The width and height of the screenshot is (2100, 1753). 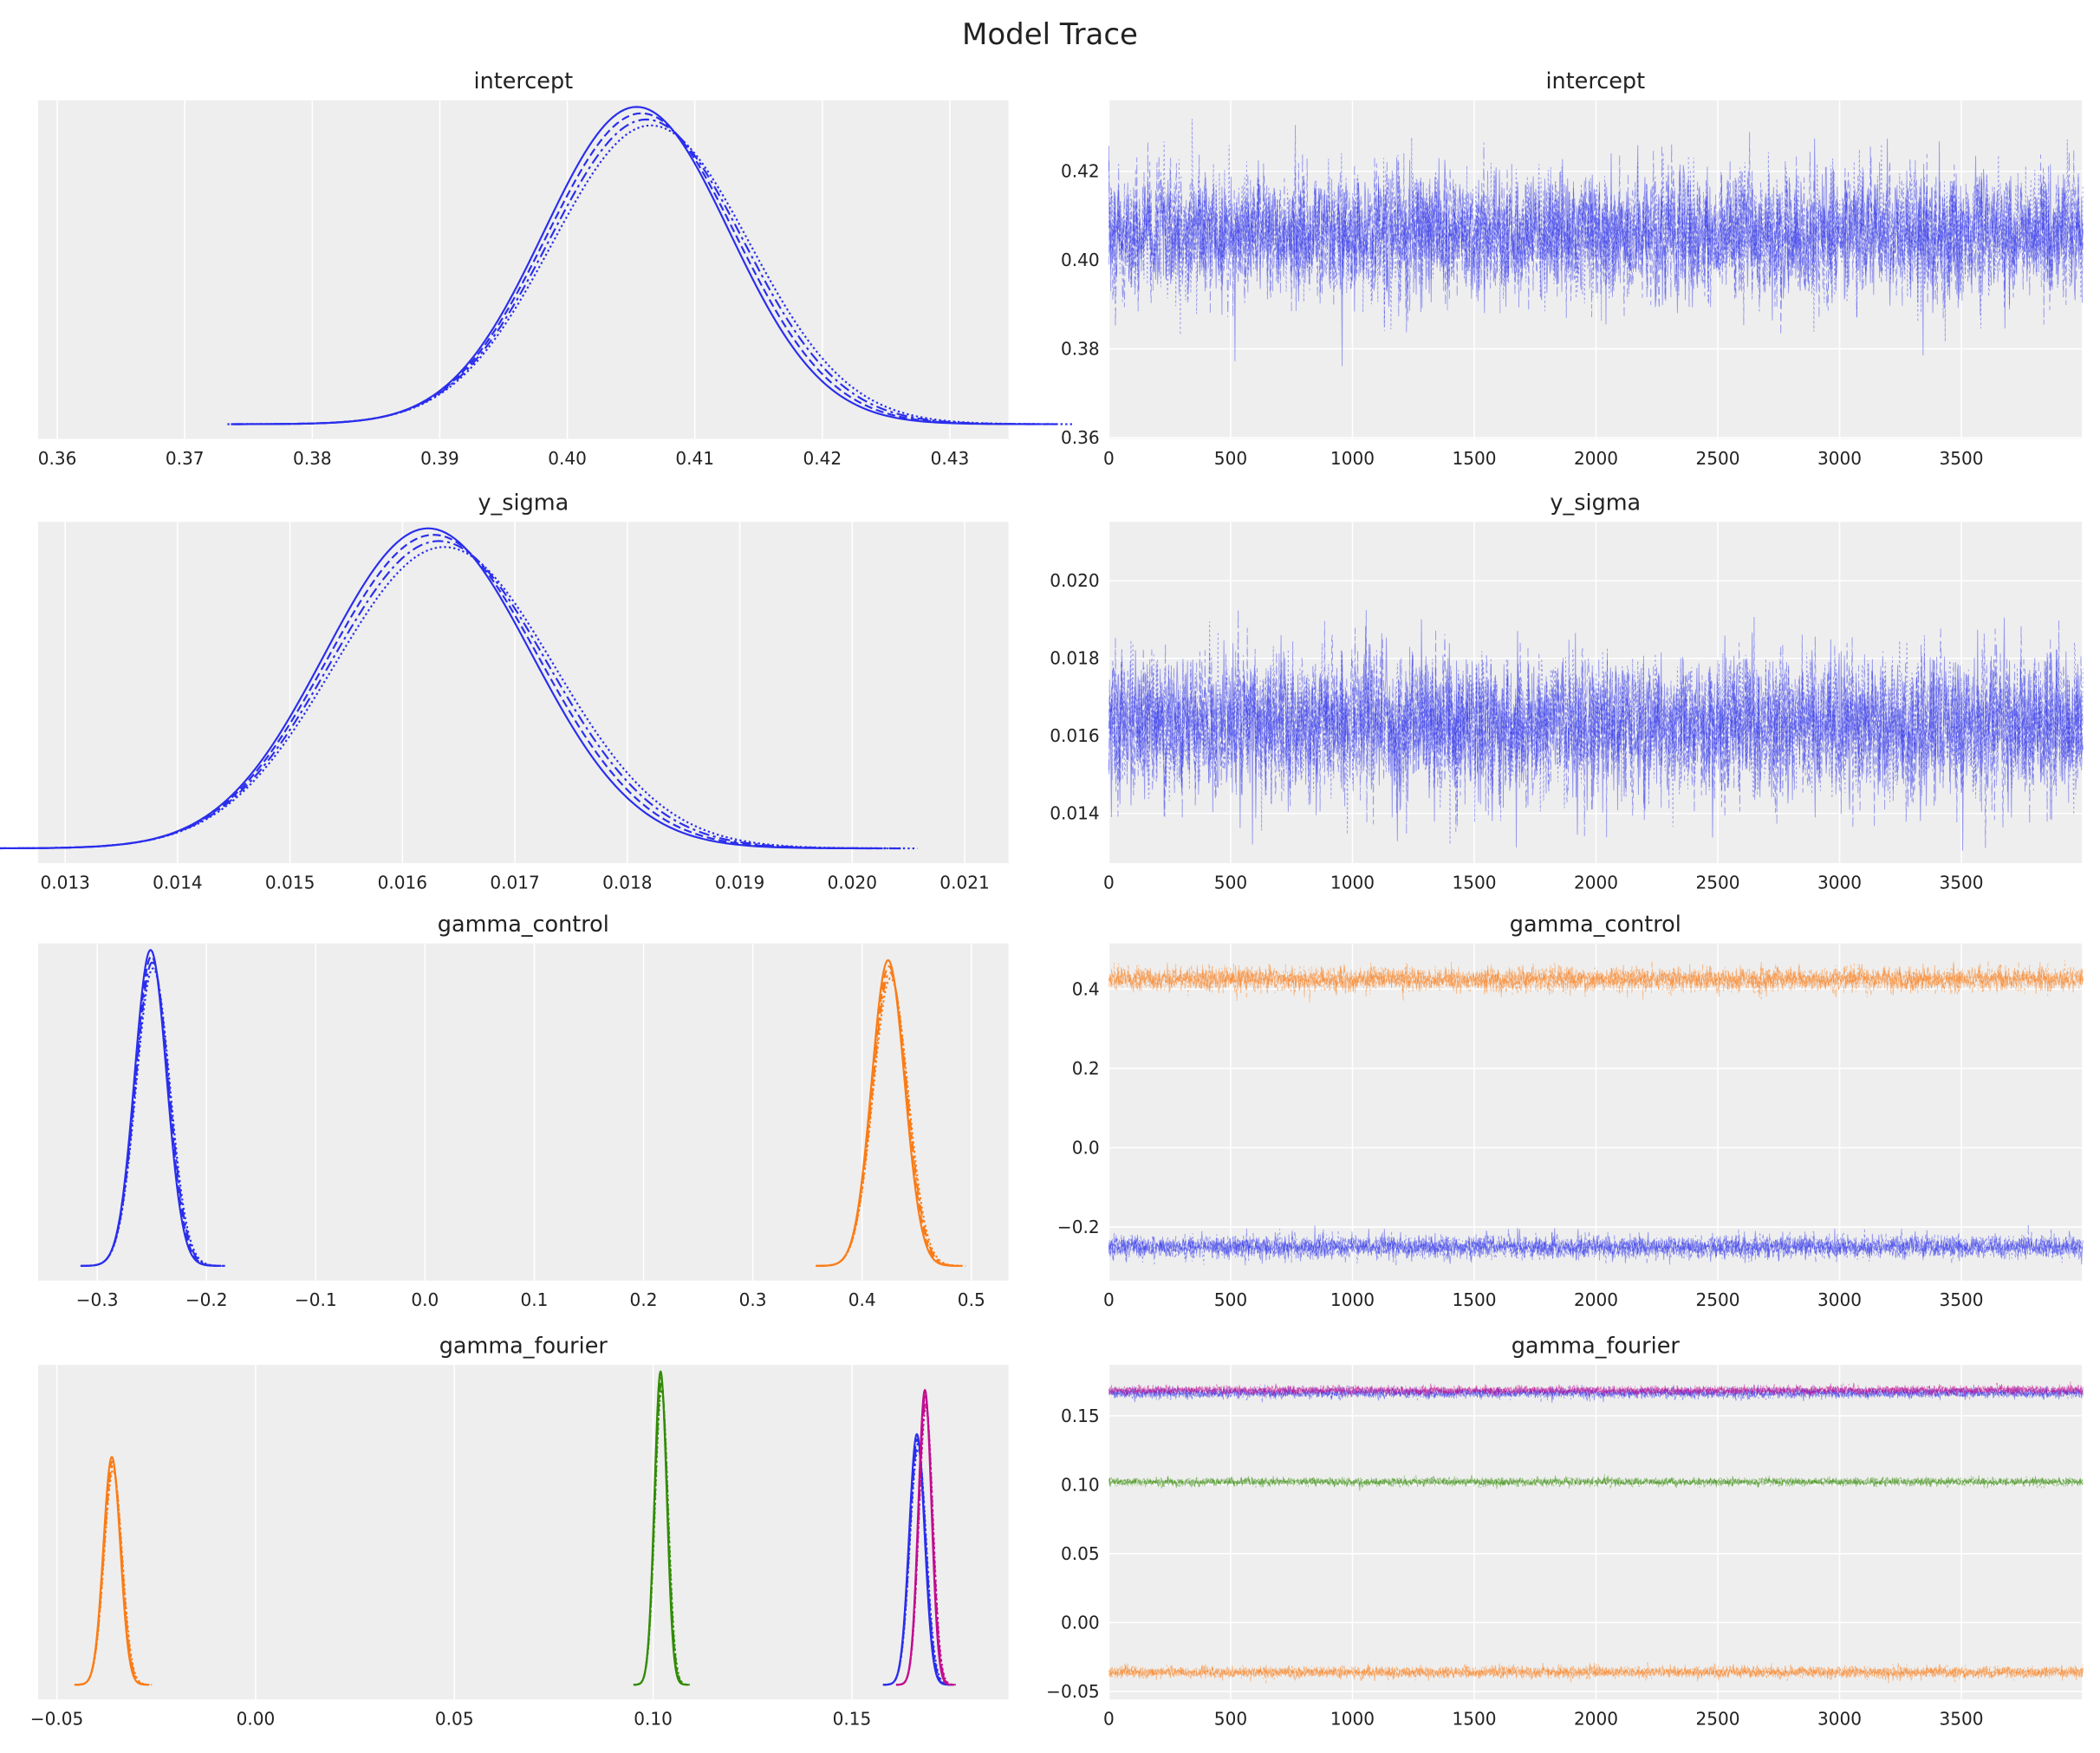 I want to click on x-tick-label: 0.10, so click(x=653, y=1719).